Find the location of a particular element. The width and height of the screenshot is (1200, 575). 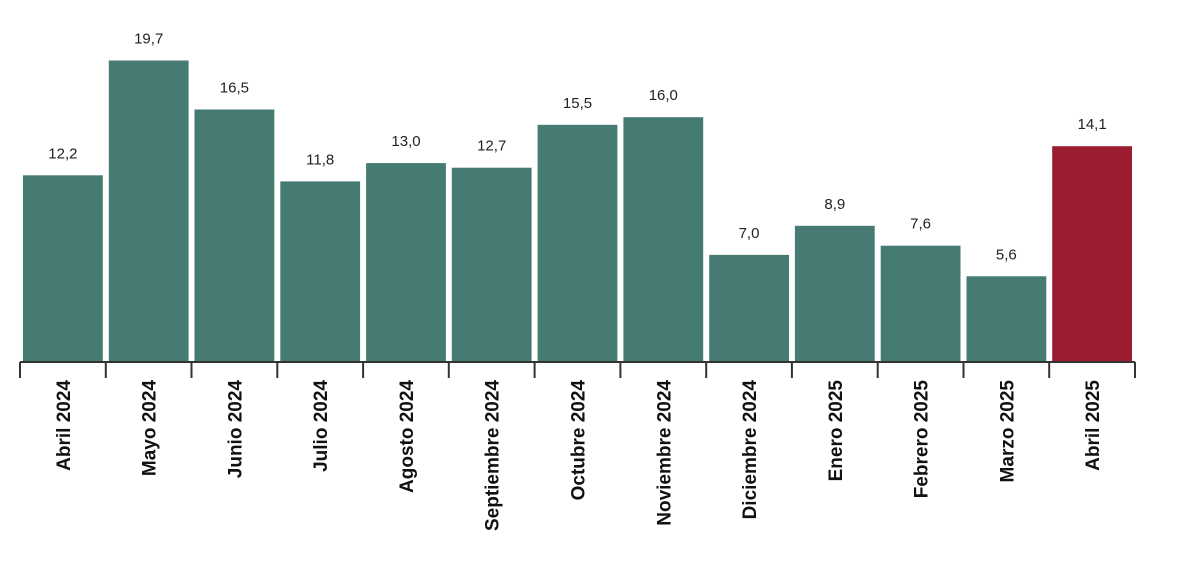

x-tick-label: Diciembre 2024 is located at coordinates (750, 450).